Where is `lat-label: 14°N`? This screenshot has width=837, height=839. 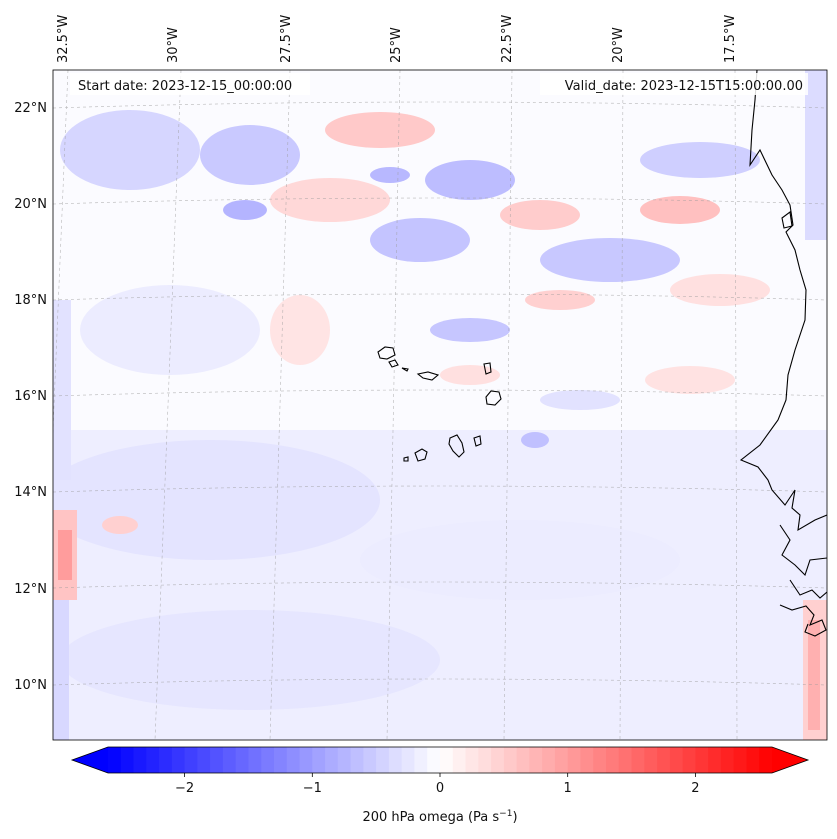 lat-label: 14°N is located at coordinates (30, 492).